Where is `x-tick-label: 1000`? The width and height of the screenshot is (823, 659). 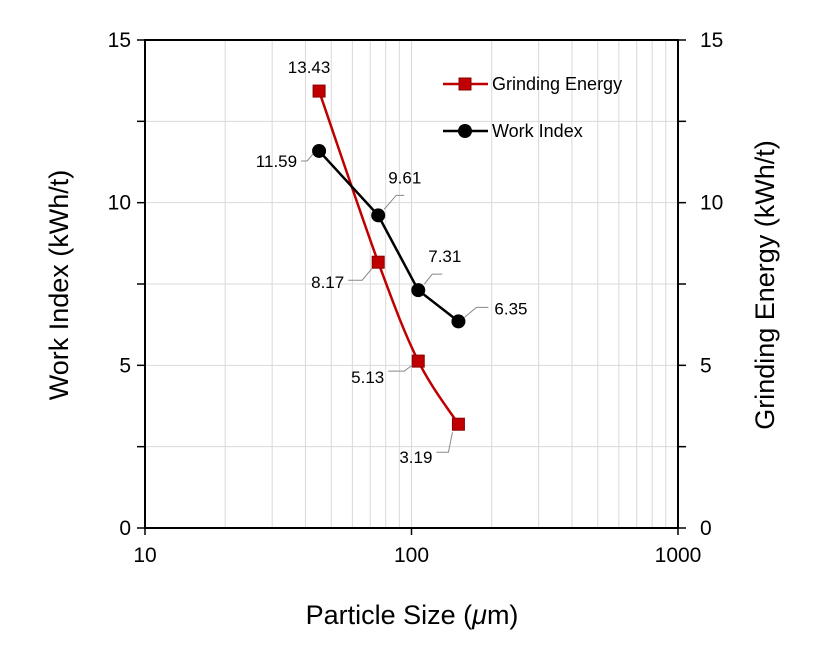
x-tick-label: 1000 is located at coordinates (678, 555).